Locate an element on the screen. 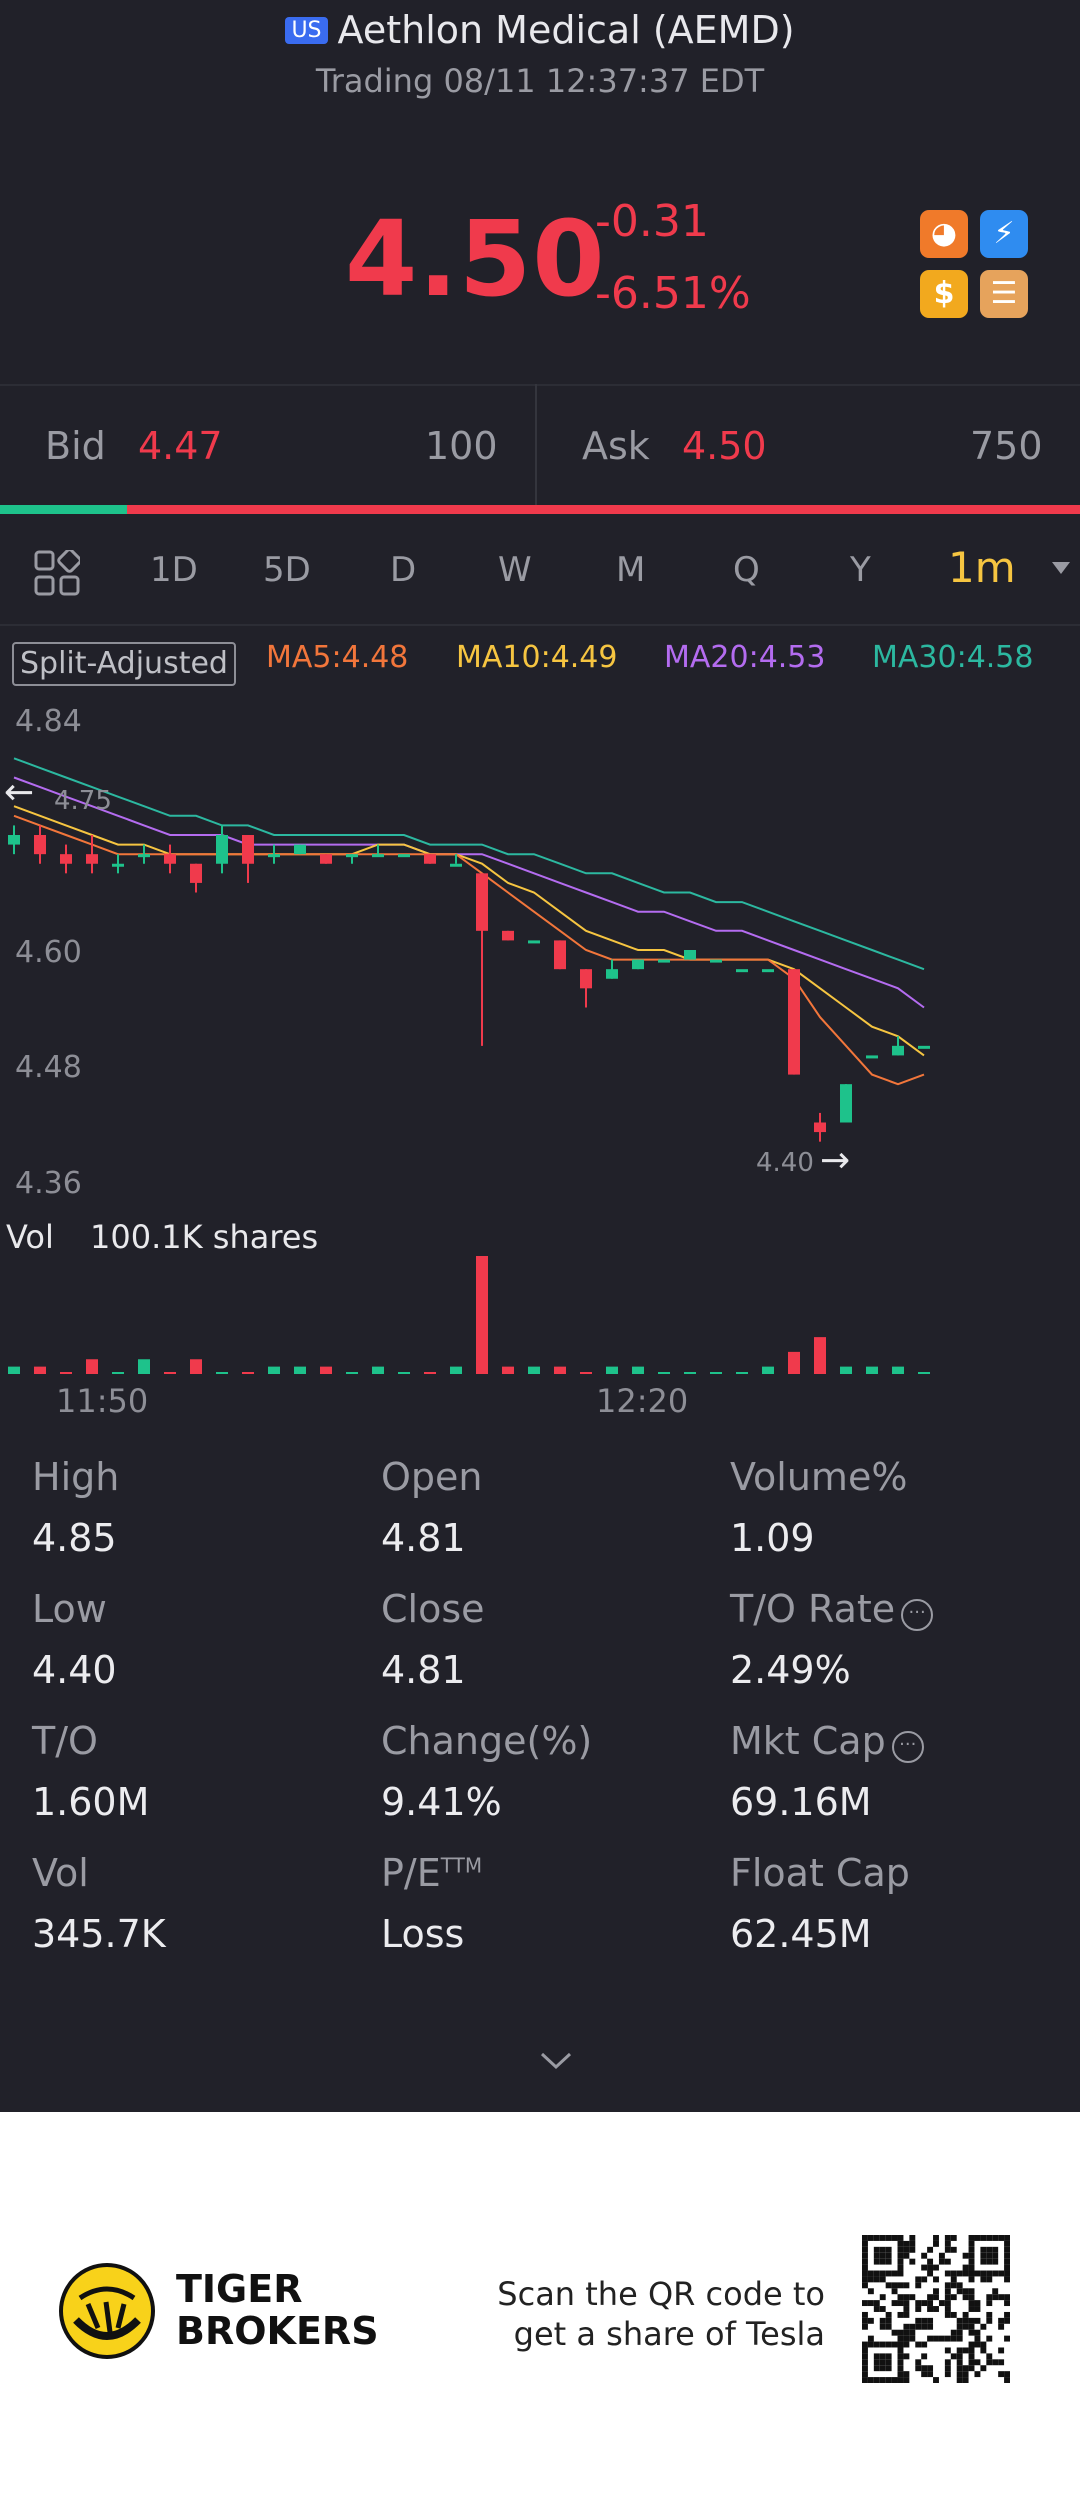 The width and height of the screenshot is (1080, 2509). stat-value-to-rate: 2.49% is located at coordinates (790, 1670).